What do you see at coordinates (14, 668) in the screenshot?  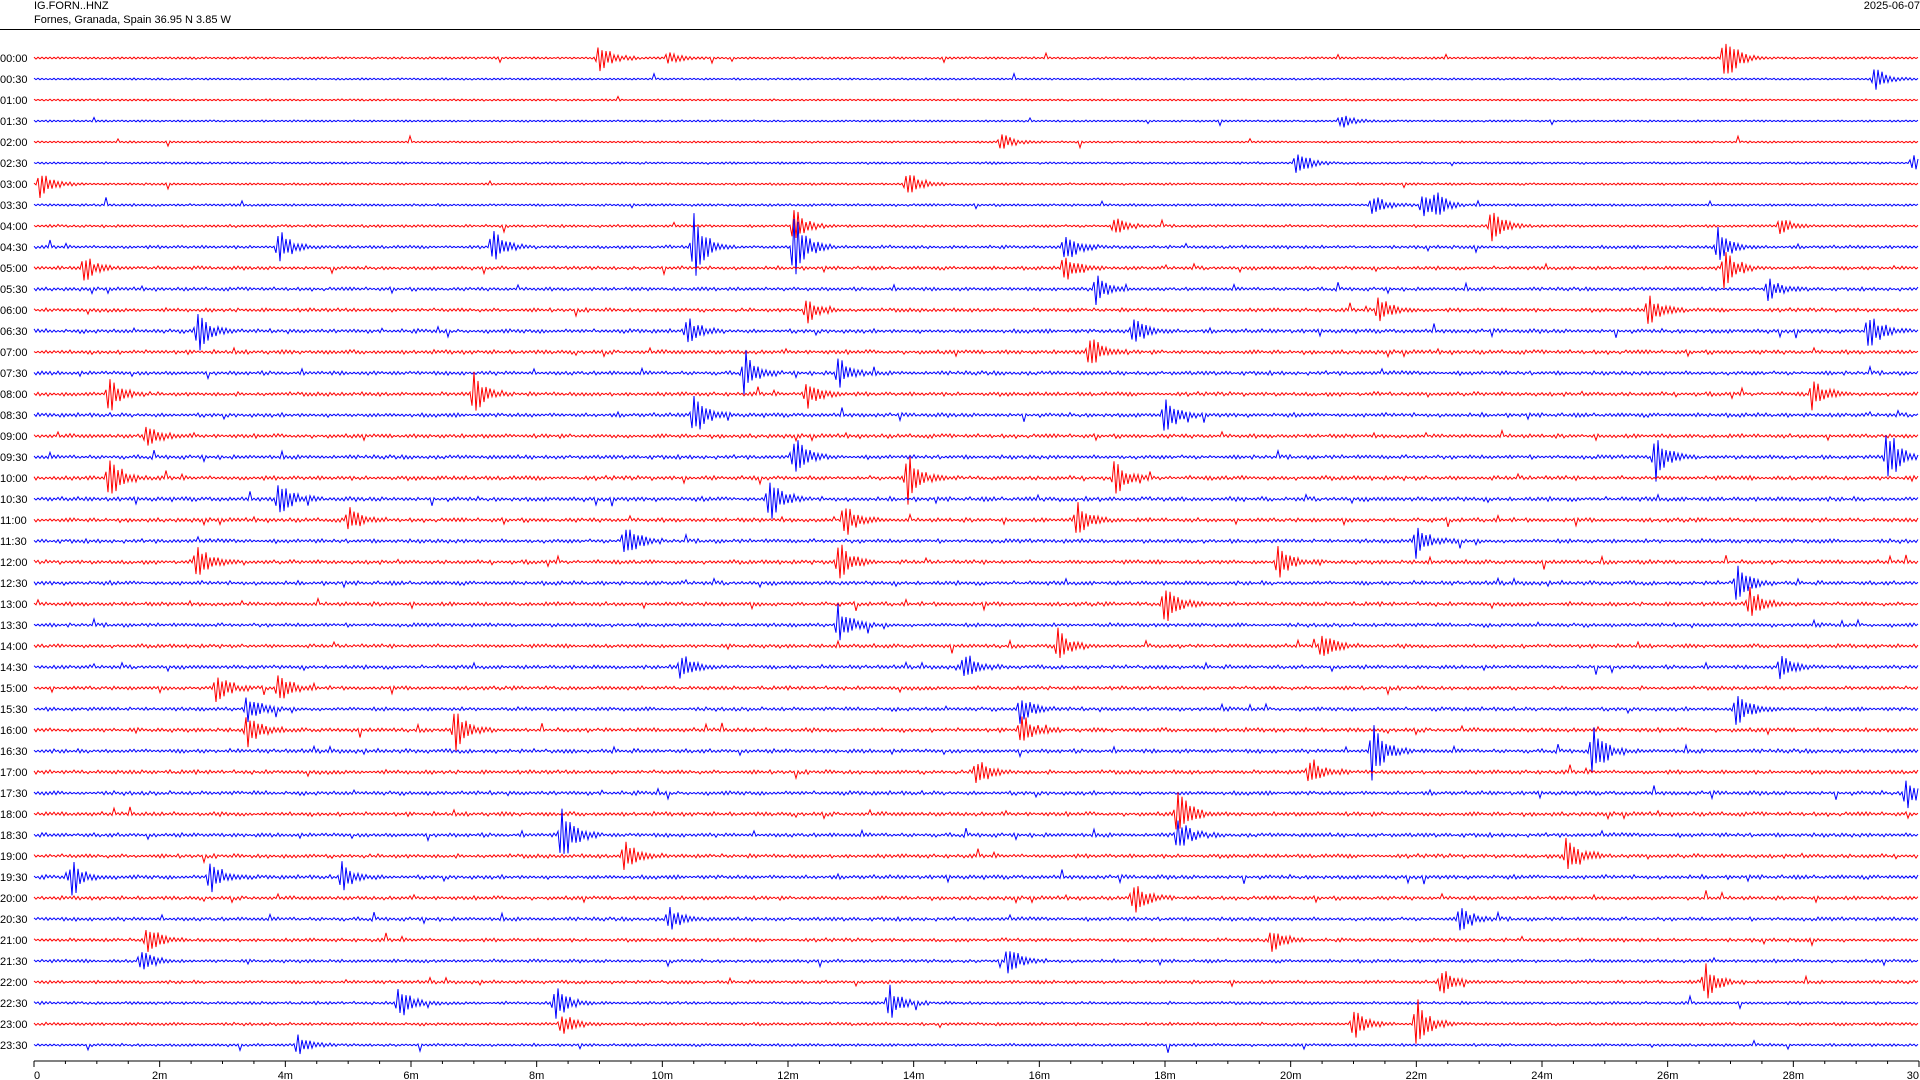 I see `row-time-label: 14:30` at bounding box center [14, 668].